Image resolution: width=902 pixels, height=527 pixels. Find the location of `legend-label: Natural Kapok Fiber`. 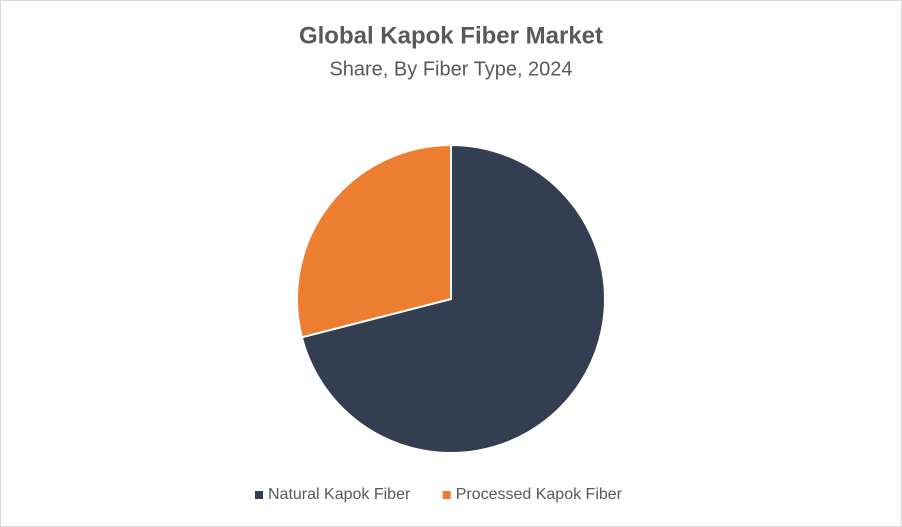

legend-label: Natural Kapok Fiber is located at coordinates (339, 494).